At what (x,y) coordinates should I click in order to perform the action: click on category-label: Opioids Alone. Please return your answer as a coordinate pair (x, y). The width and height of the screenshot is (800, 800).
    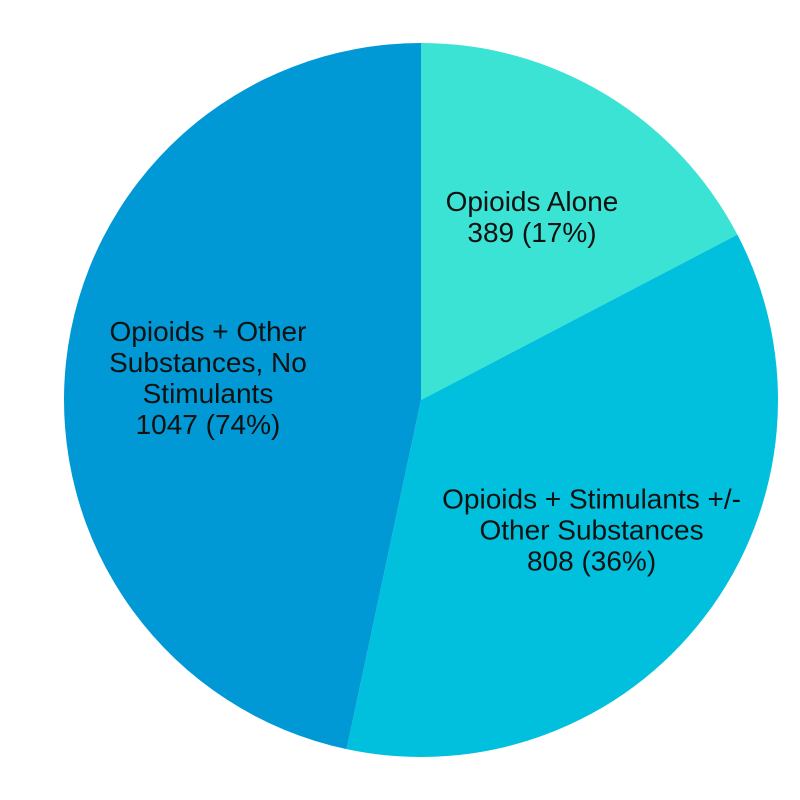
    Looking at the image, I should click on (532, 201).